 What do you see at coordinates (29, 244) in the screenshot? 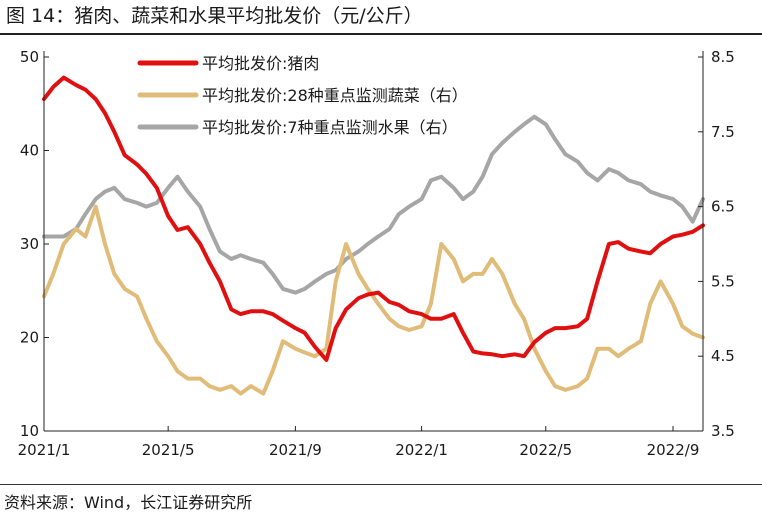
I see `y-left-tick-label: 30` at bounding box center [29, 244].